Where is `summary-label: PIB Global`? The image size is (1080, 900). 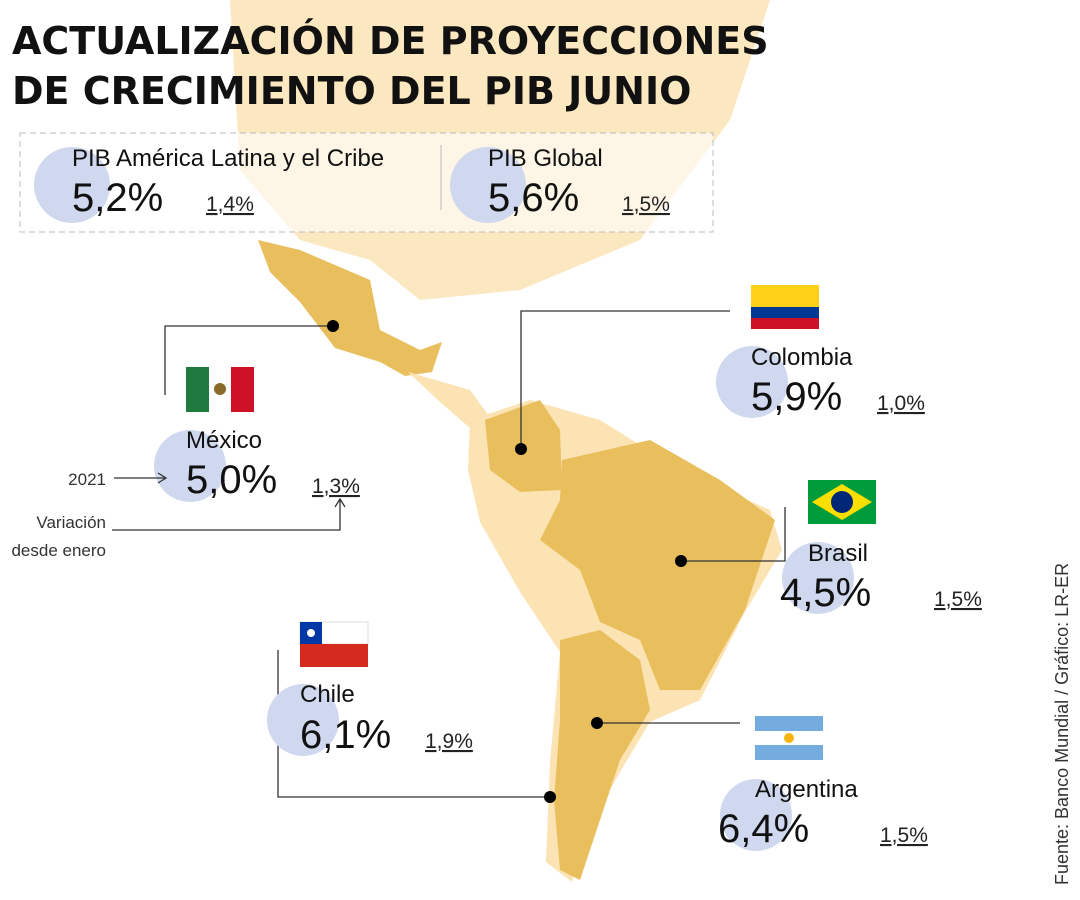 summary-label: PIB Global is located at coordinates (545, 158).